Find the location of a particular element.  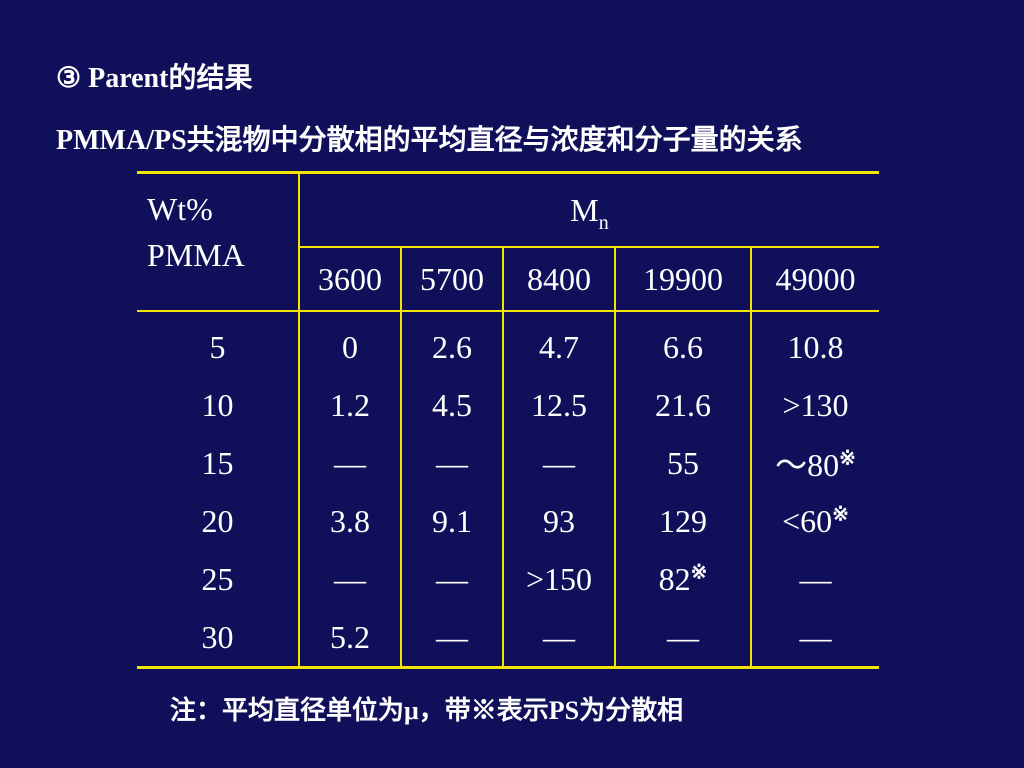

cell-value: 6.6 is located at coordinates (683, 346).